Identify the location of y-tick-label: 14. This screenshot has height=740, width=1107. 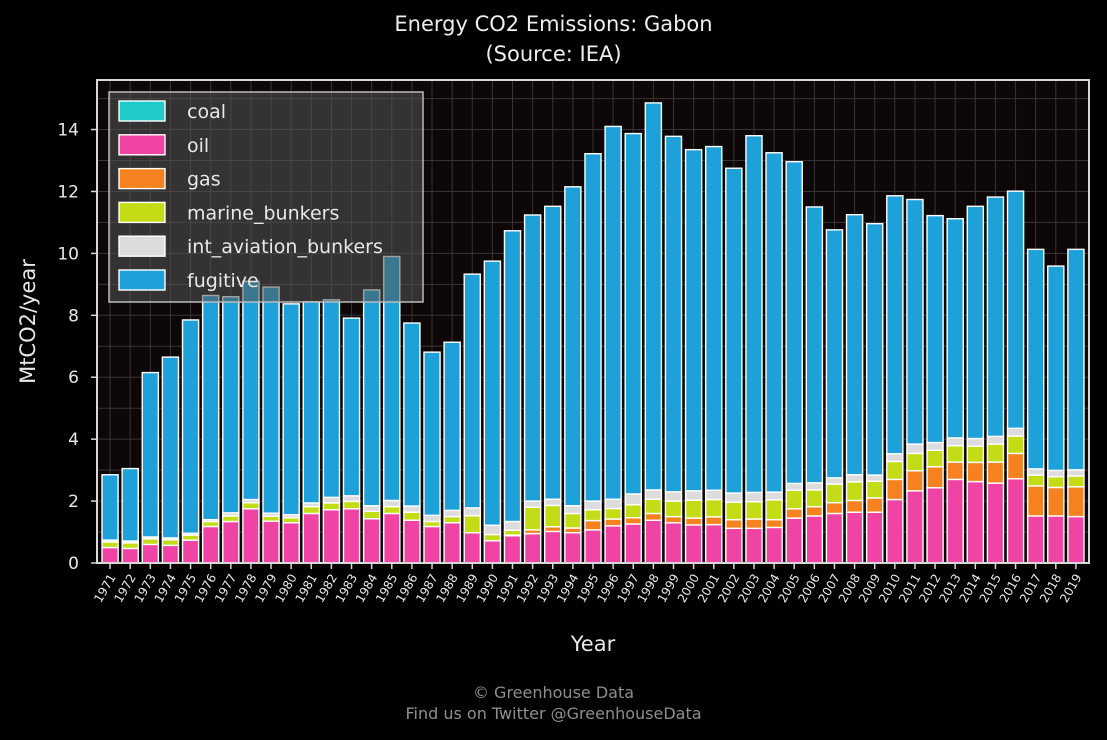
(68, 131).